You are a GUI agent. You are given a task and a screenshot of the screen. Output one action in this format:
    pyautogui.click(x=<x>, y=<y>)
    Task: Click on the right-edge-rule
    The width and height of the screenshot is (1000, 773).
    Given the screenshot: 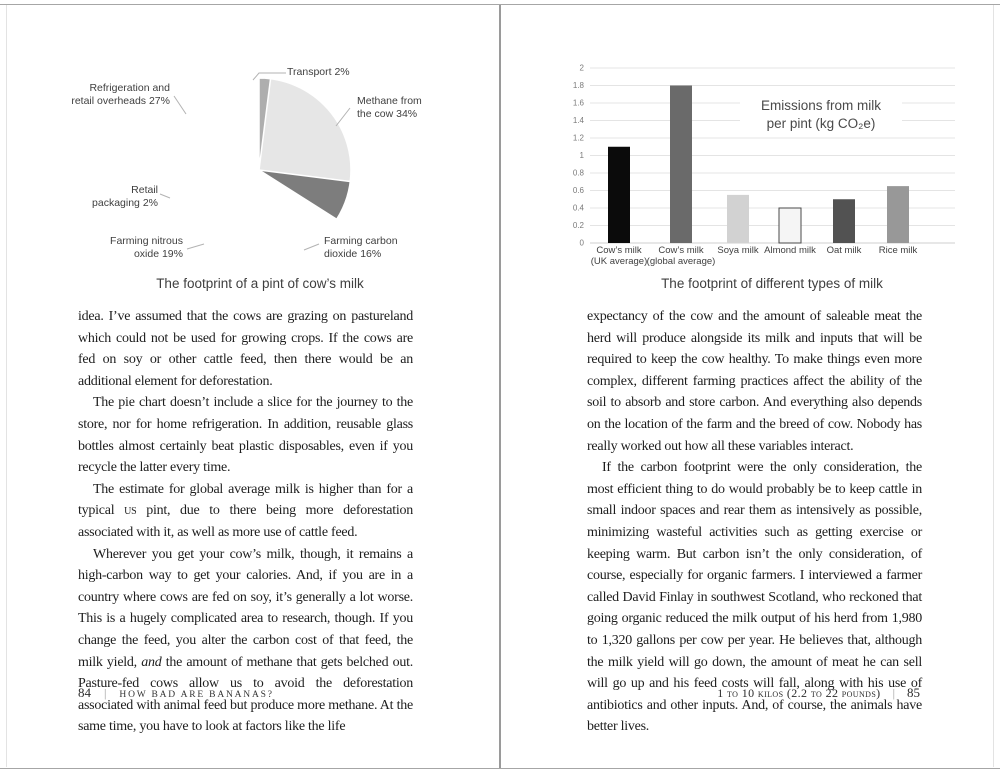 What is the action you would take?
    pyautogui.click(x=993, y=386)
    